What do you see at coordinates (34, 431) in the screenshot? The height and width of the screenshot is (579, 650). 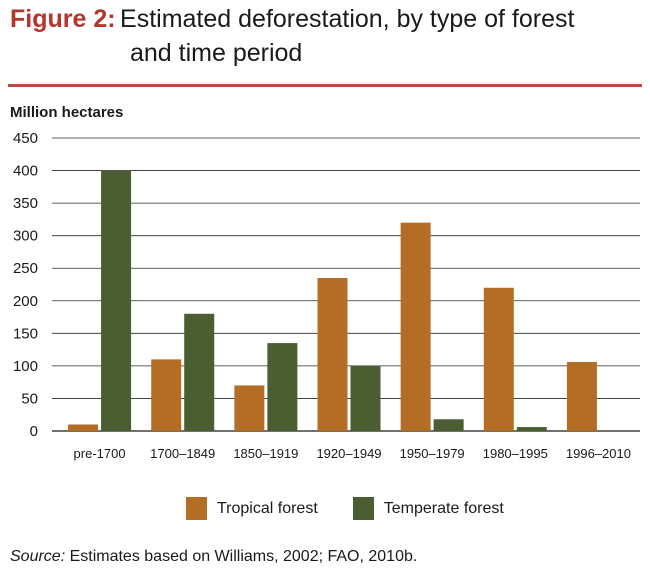 I see `y-tick-label: 0` at bounding box center [34, 431].